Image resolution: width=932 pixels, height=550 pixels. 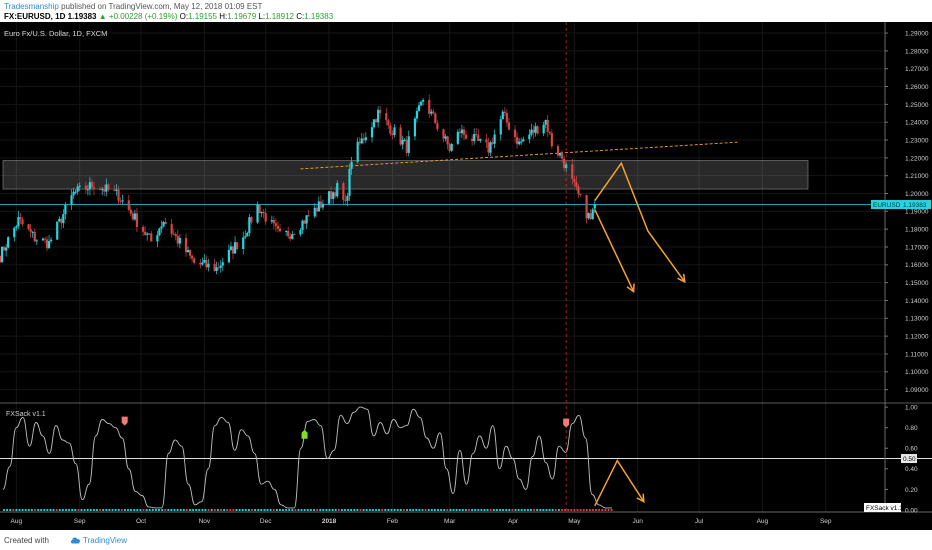 What do you see at coordinates (519, 155) in the screenshot?
I see `neckline` at bounding box center [519, 155].